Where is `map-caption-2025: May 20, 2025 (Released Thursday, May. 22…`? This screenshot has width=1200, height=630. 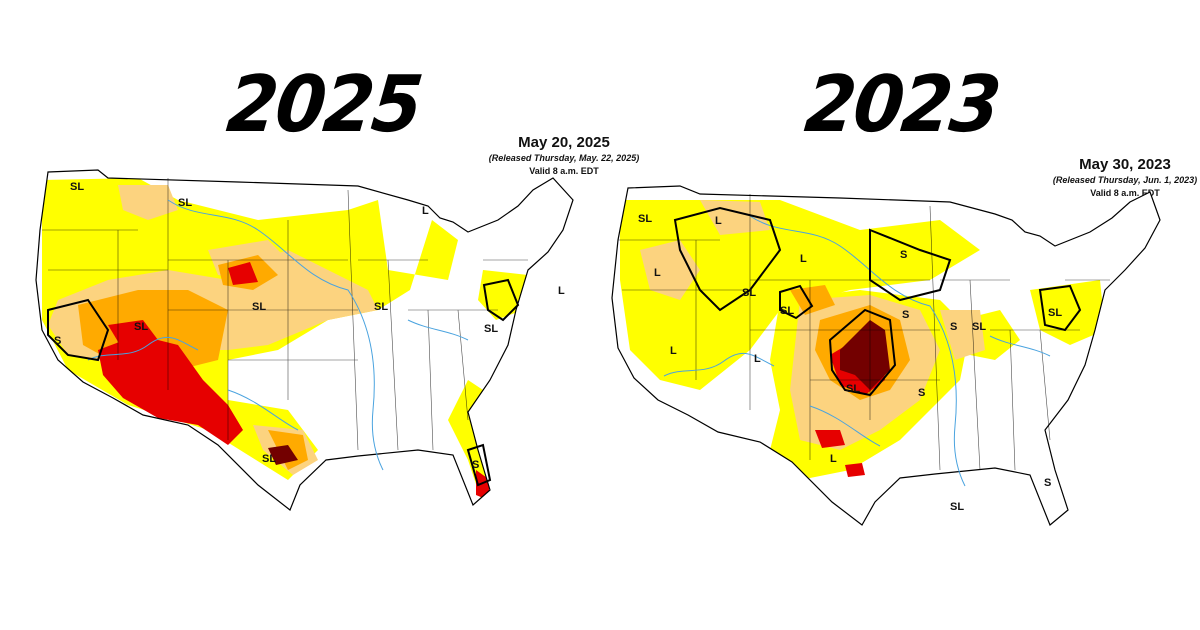 map-caption-2025: May 20, 2025 (Released Thursday, May. 22… is located at coordinates (564, 155).